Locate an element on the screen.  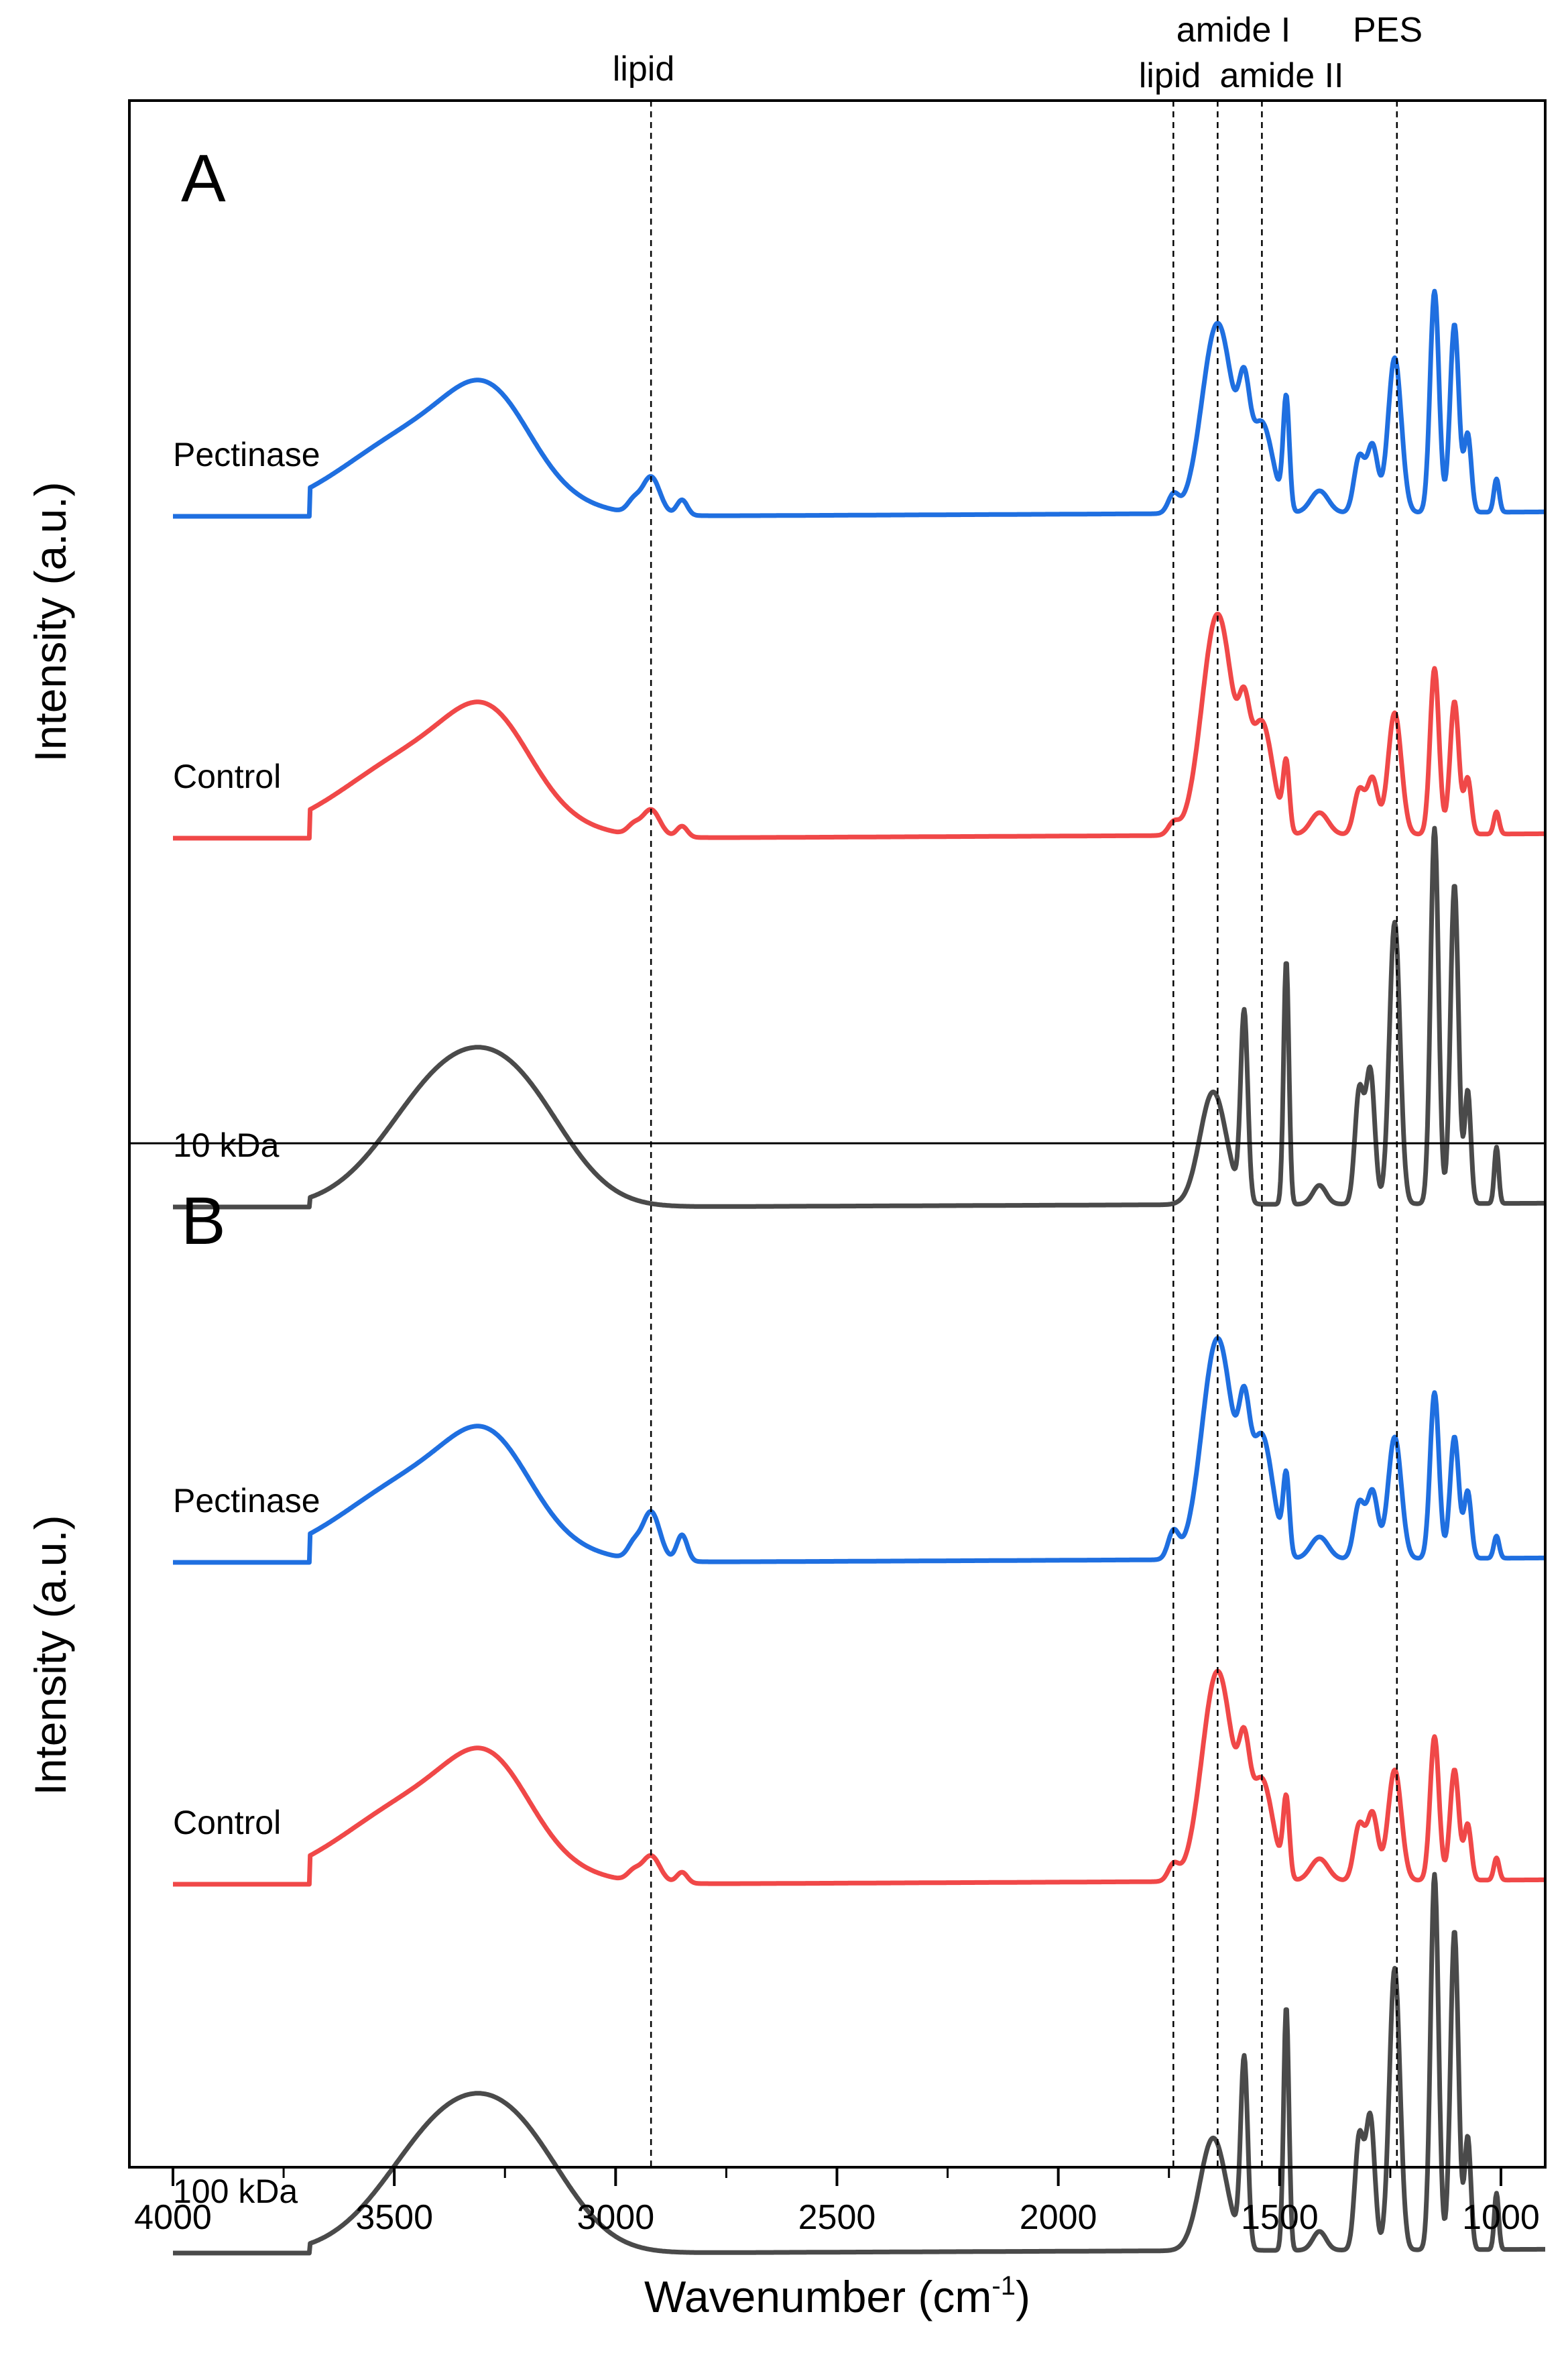
x-axis-title: Wavenumber (cm-1) is located at coordinates (837, 2296).